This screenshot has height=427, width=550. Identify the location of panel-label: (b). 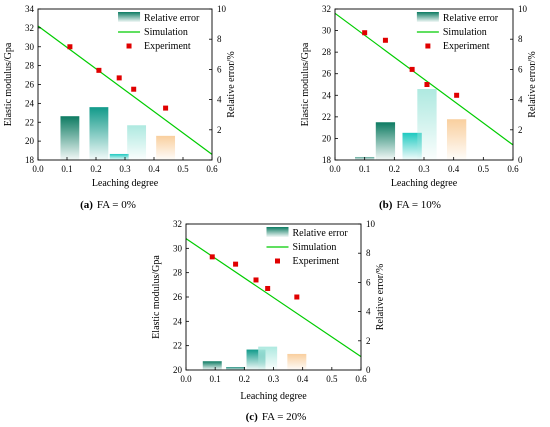
(386, 205).